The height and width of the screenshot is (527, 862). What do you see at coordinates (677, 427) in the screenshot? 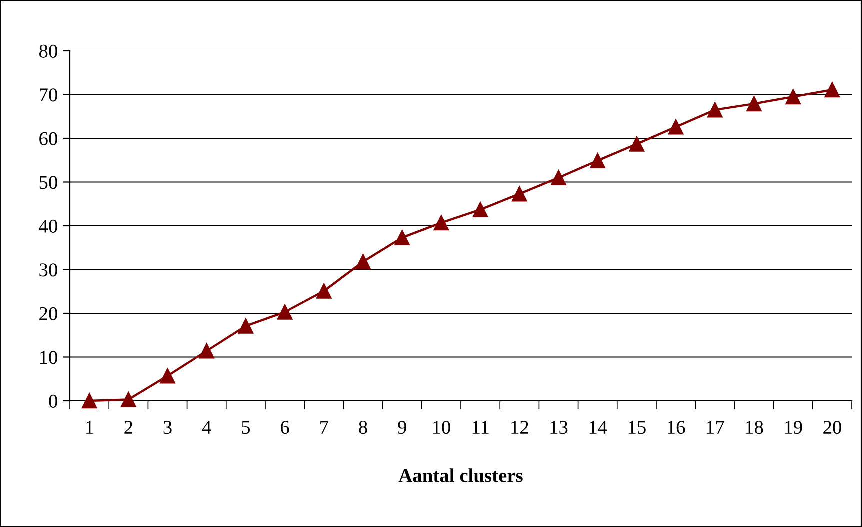
I see `x-tick-label: 16` at bounding box center [677, 427].